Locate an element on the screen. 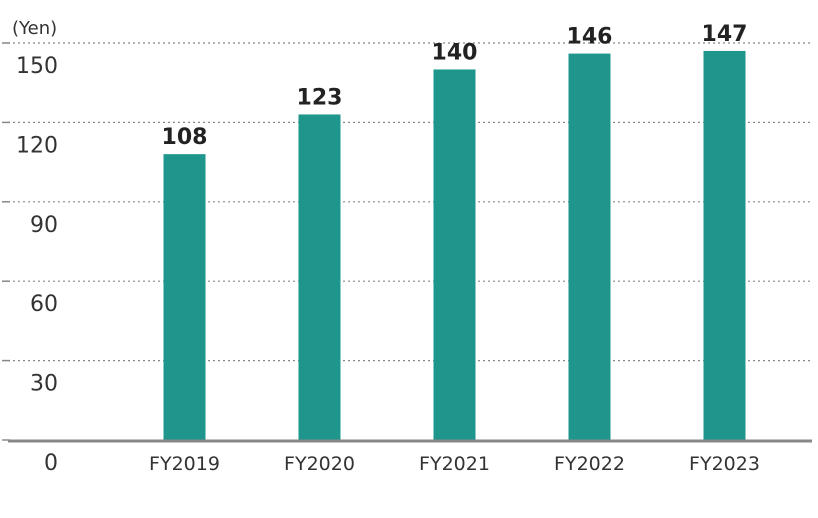 Image resolution: width=818 pixels, height=518 pixels. value-label: 108 is located at coordinates (185, 137).